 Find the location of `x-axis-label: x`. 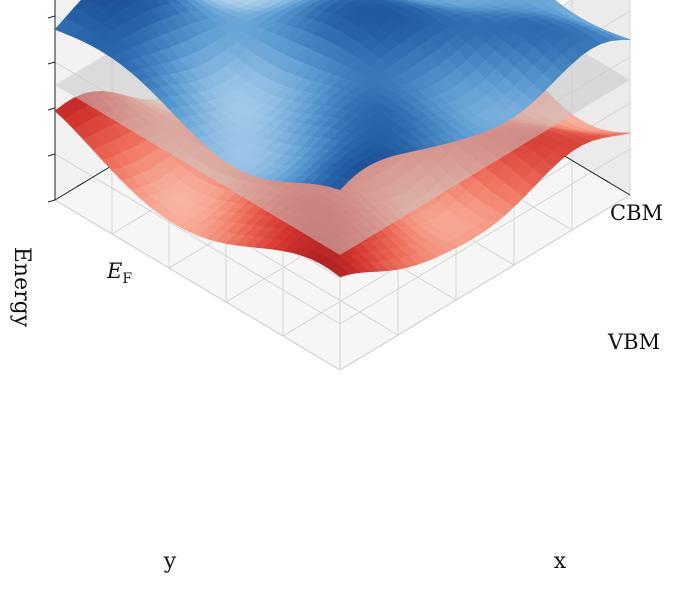

x-axis-label: x is located at coordinates (560, 561).